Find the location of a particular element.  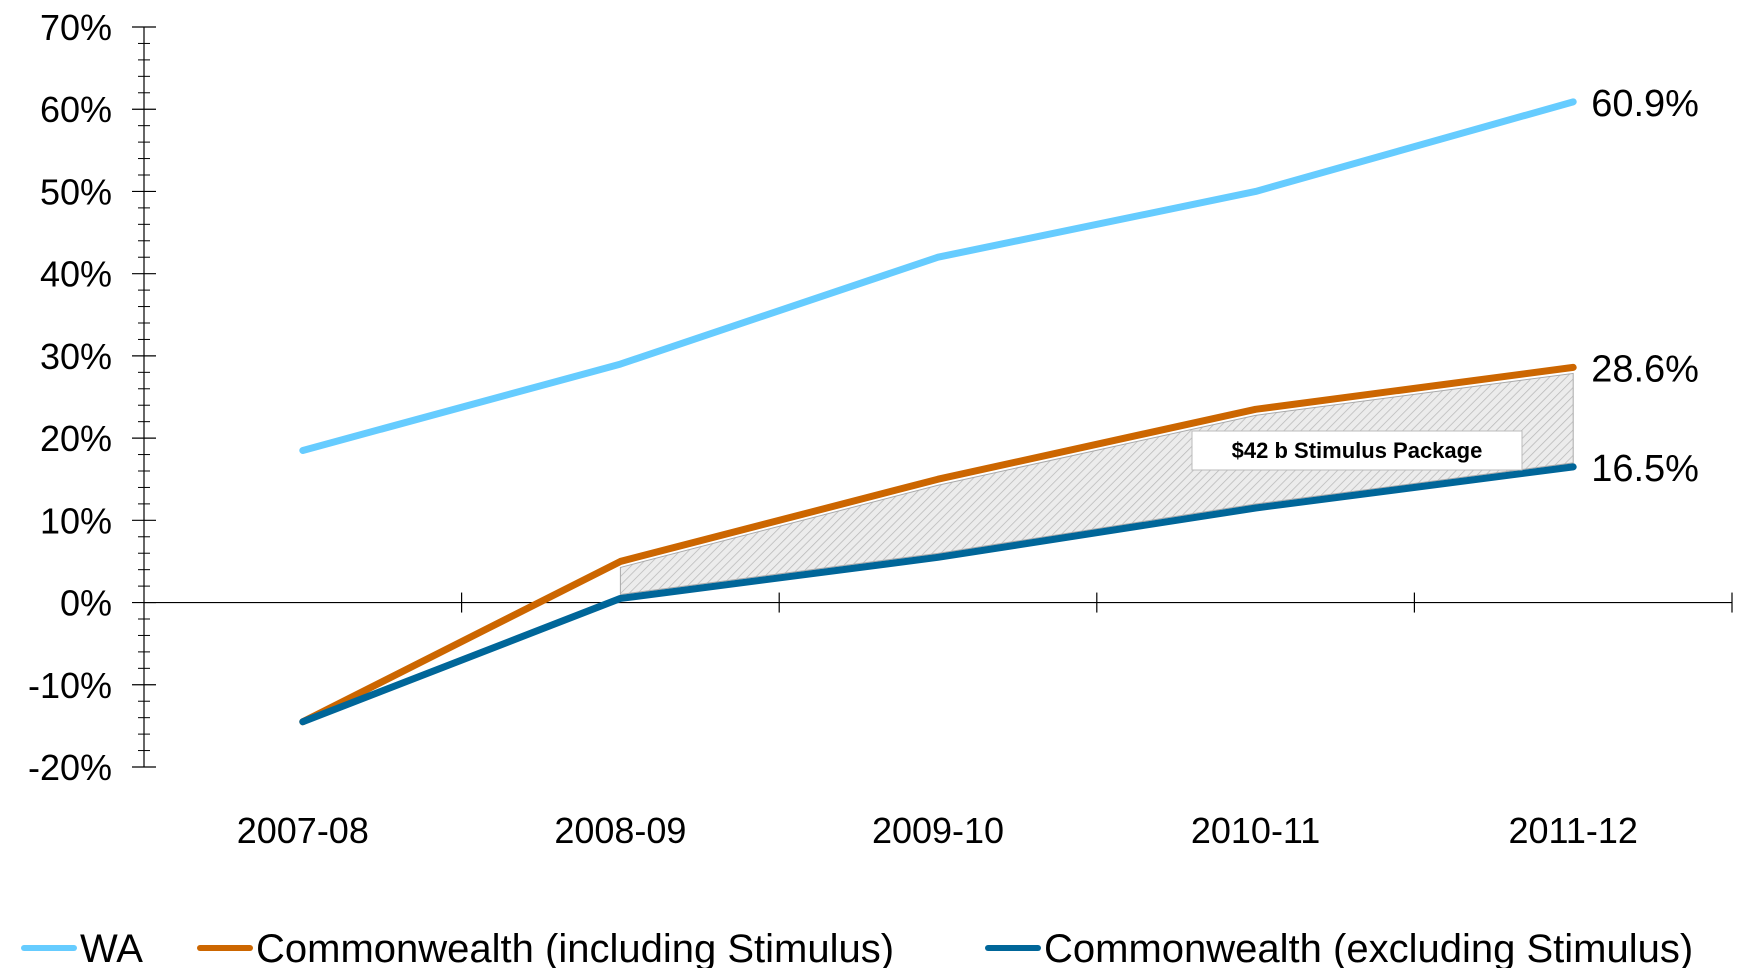

y-tick-label: 70% is located at coordinates (76, 27).